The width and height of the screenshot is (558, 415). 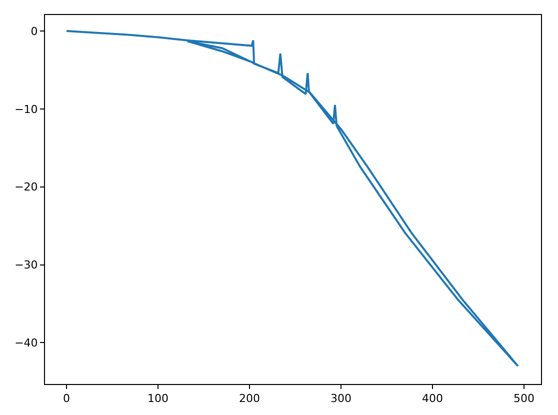 What do you see at coordinates (158, 399) in the screenshot?
I see `x-tick-label: 100` at bounding box center [158, 399].